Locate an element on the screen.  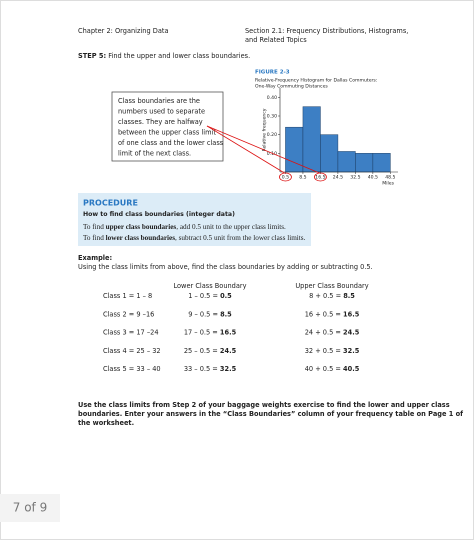
lower-calc: 9 – 0.5 = is located at coordinates (204, 314).